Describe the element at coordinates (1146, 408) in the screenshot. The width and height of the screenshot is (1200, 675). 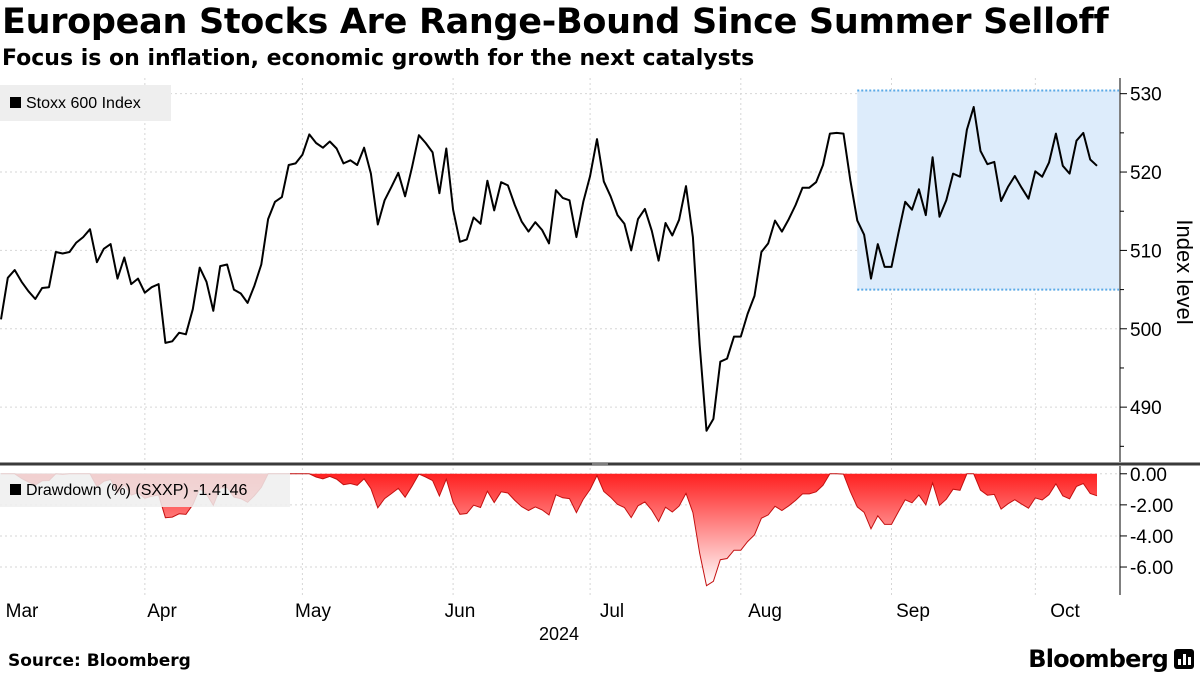
I see `y-tick-label: 490` at that location.